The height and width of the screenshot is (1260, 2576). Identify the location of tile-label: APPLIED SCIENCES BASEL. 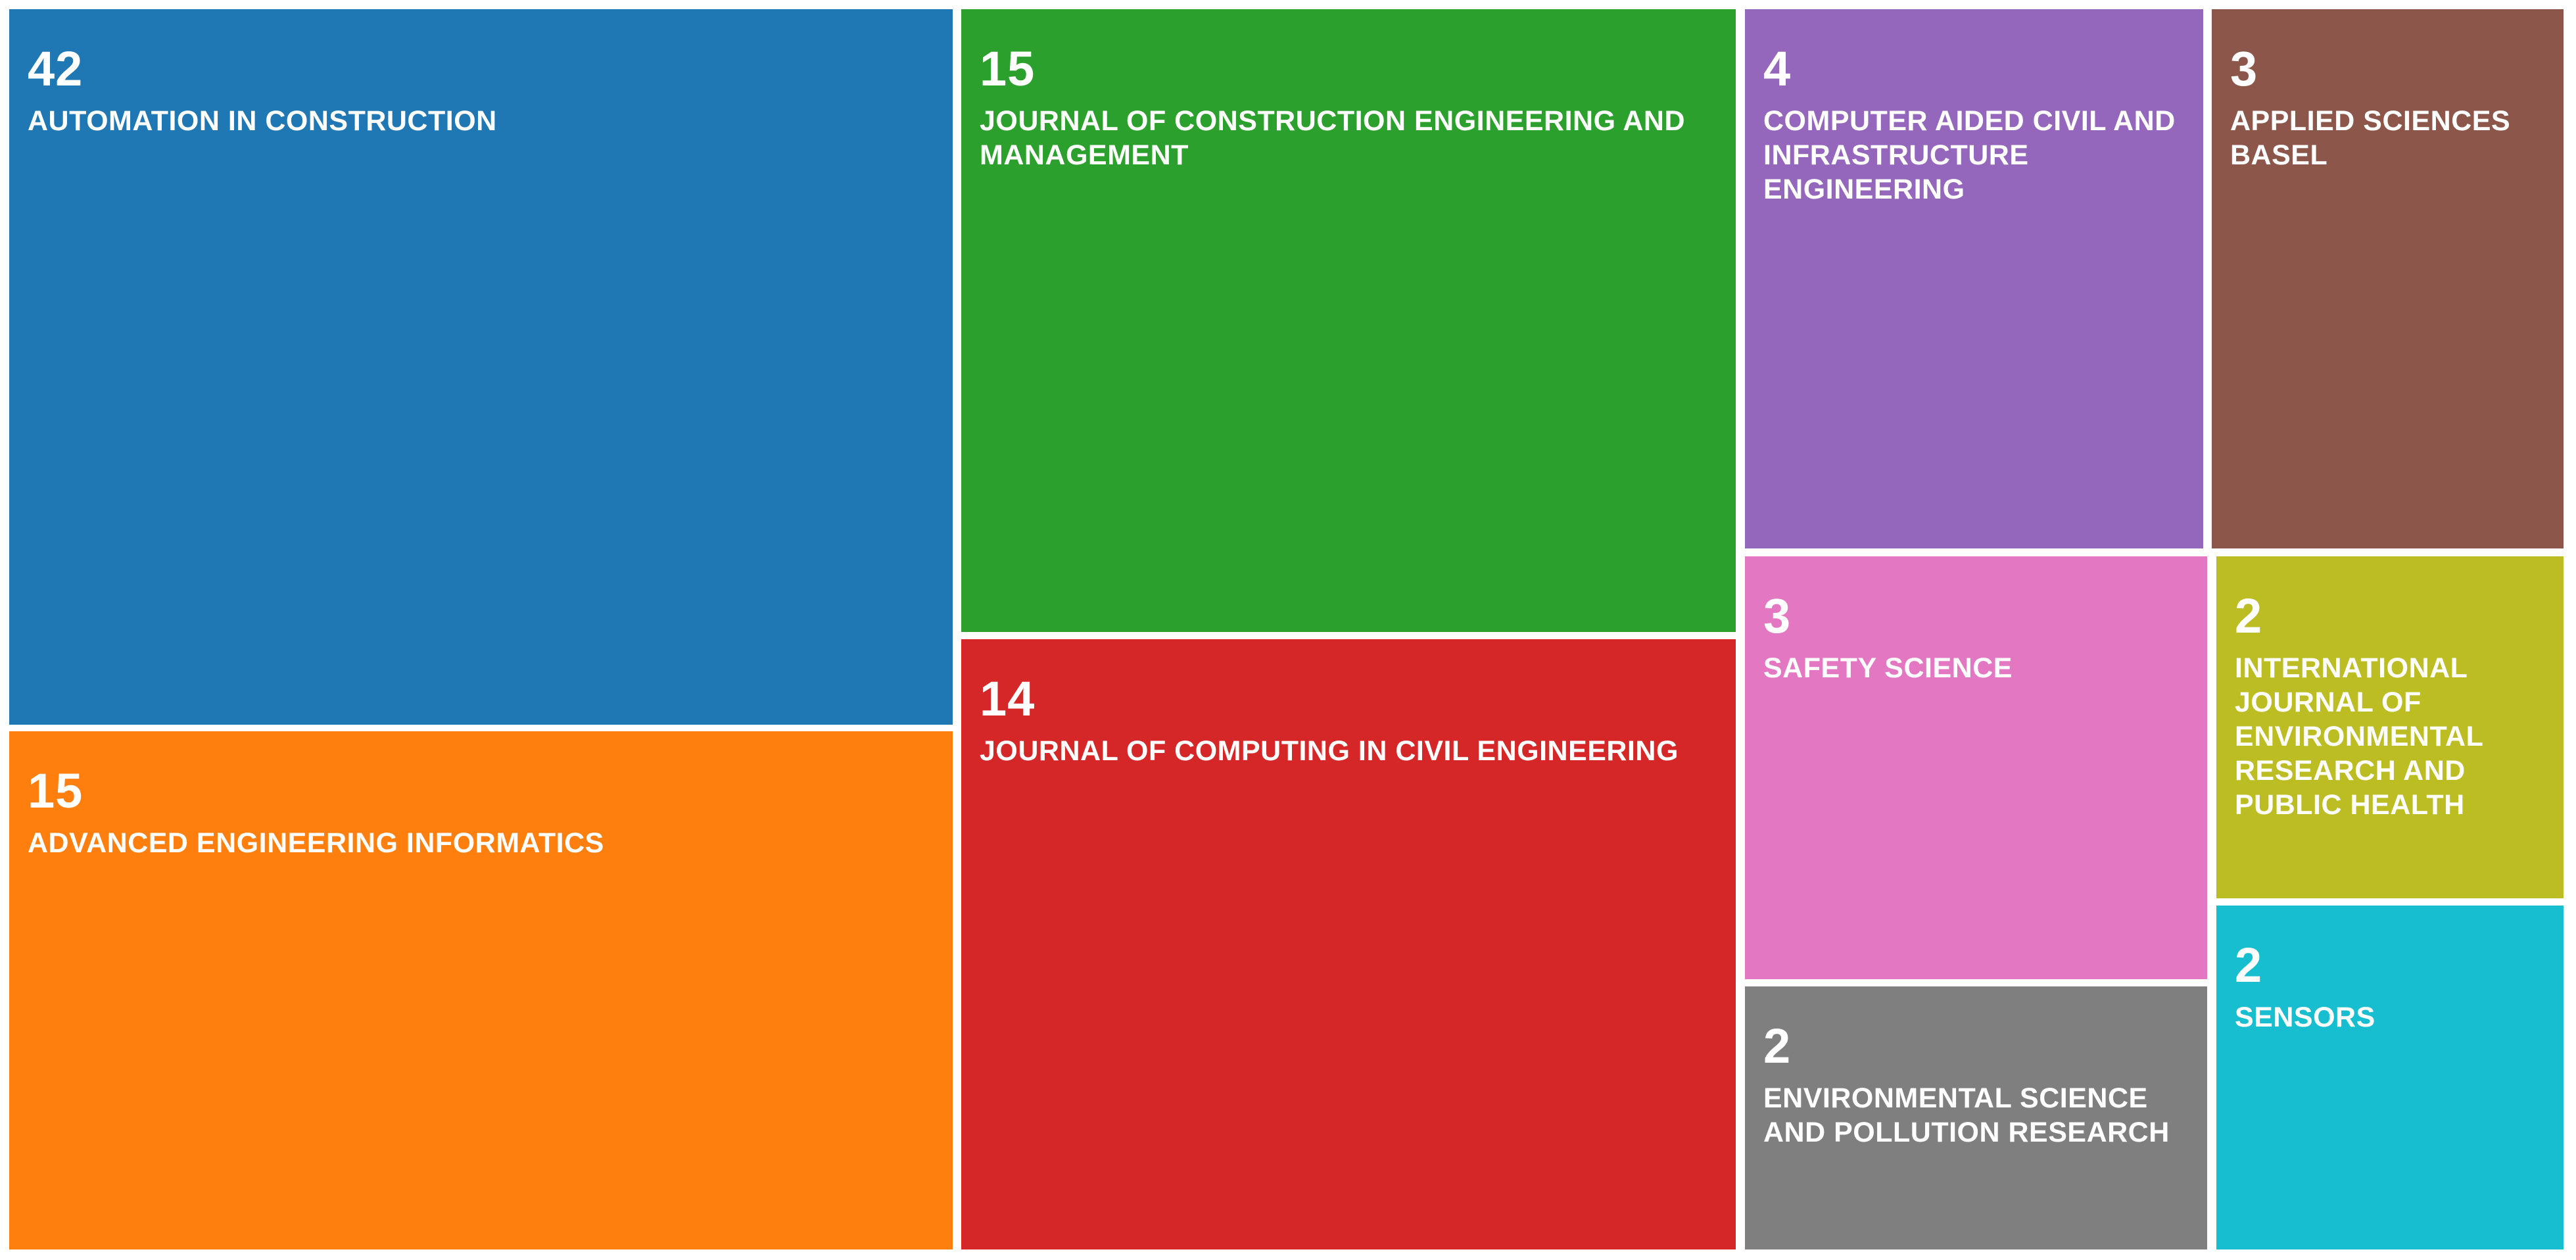
(2371, 138).